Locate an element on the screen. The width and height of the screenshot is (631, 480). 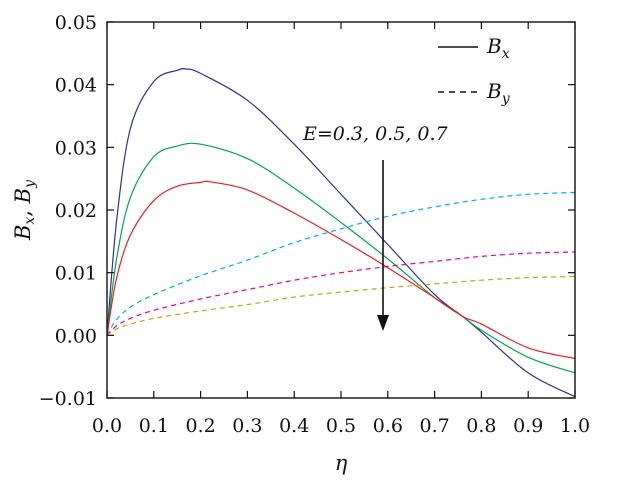
x-tick-label: 0.3 is located at coordinates (247, 426).